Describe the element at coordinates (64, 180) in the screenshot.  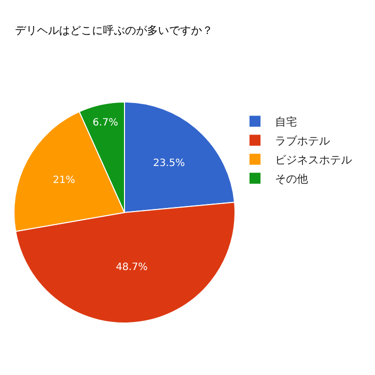
I see `data-label: 21%` at that location.